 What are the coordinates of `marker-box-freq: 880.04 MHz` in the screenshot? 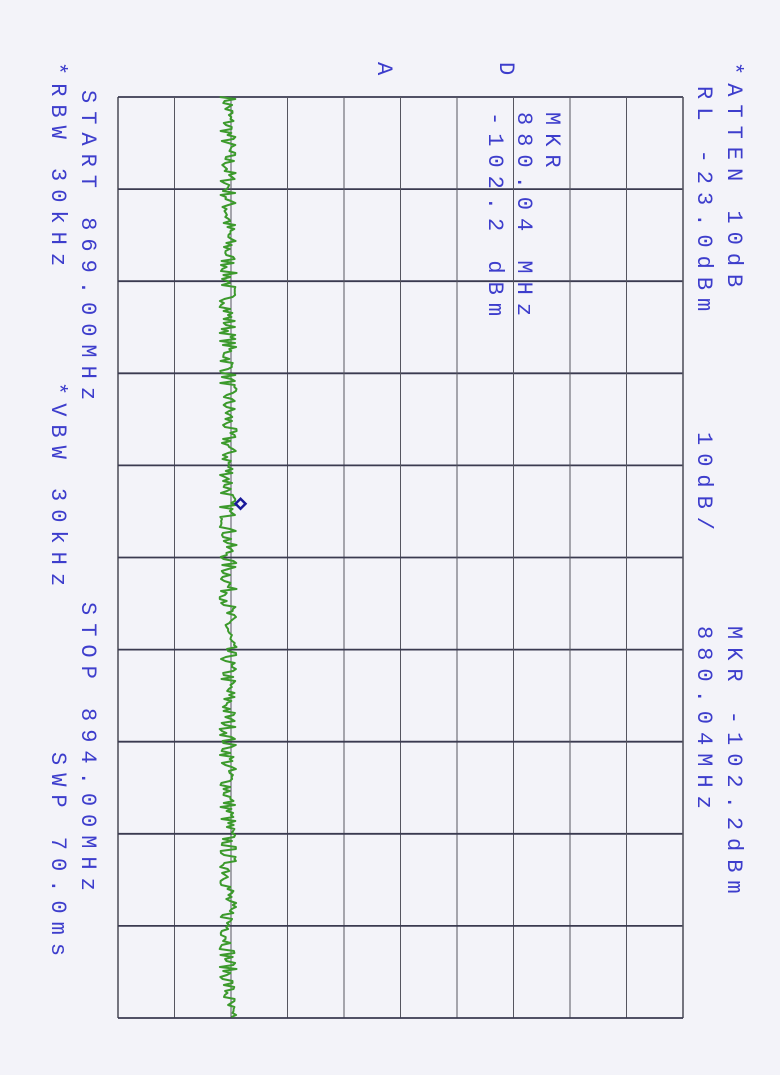 It's located at (523, 218).